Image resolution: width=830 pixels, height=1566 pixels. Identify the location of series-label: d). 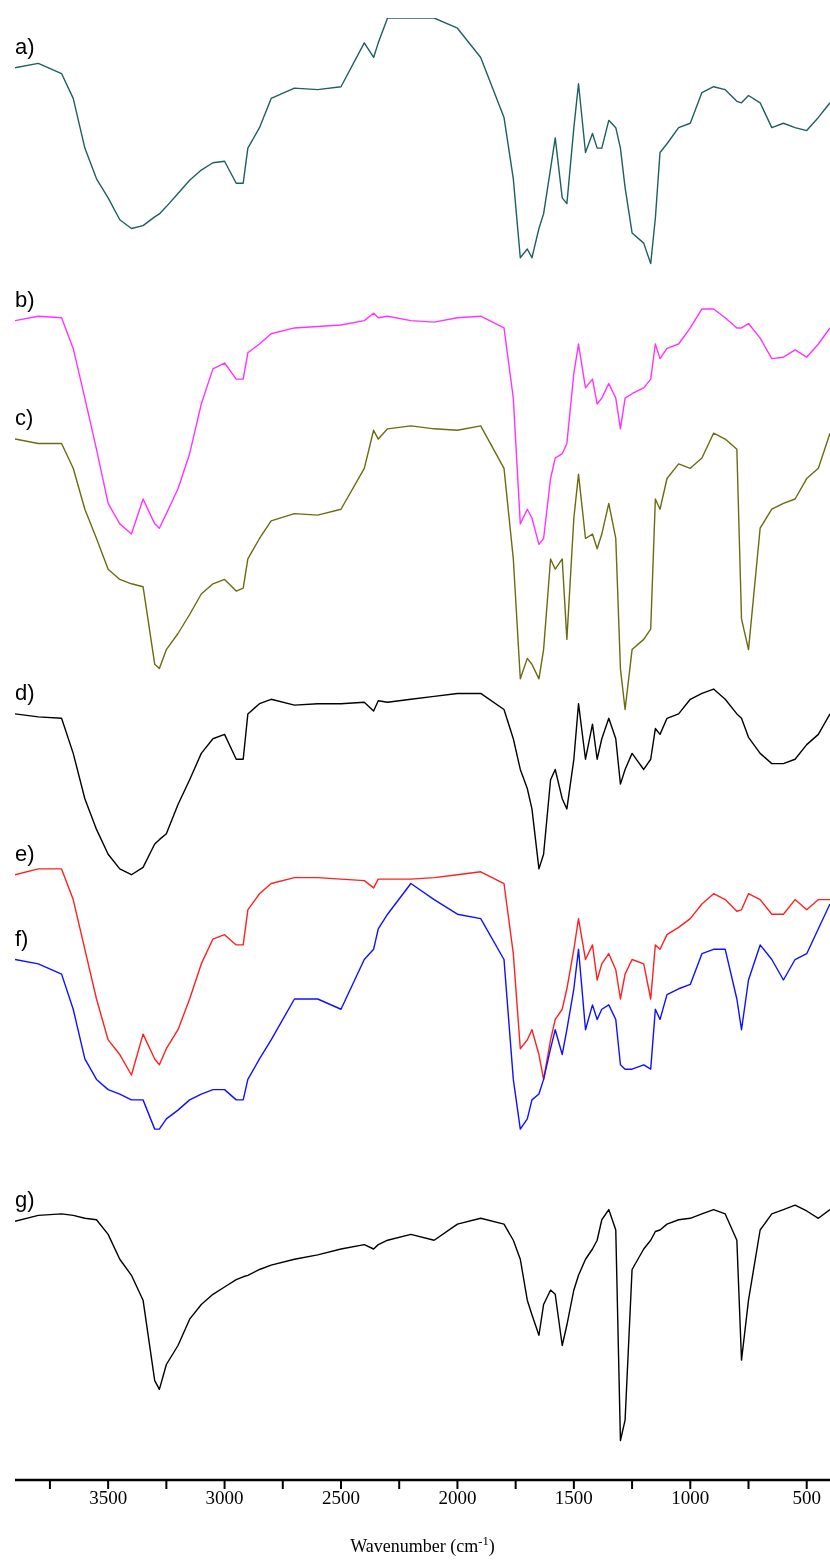
(25, 692).